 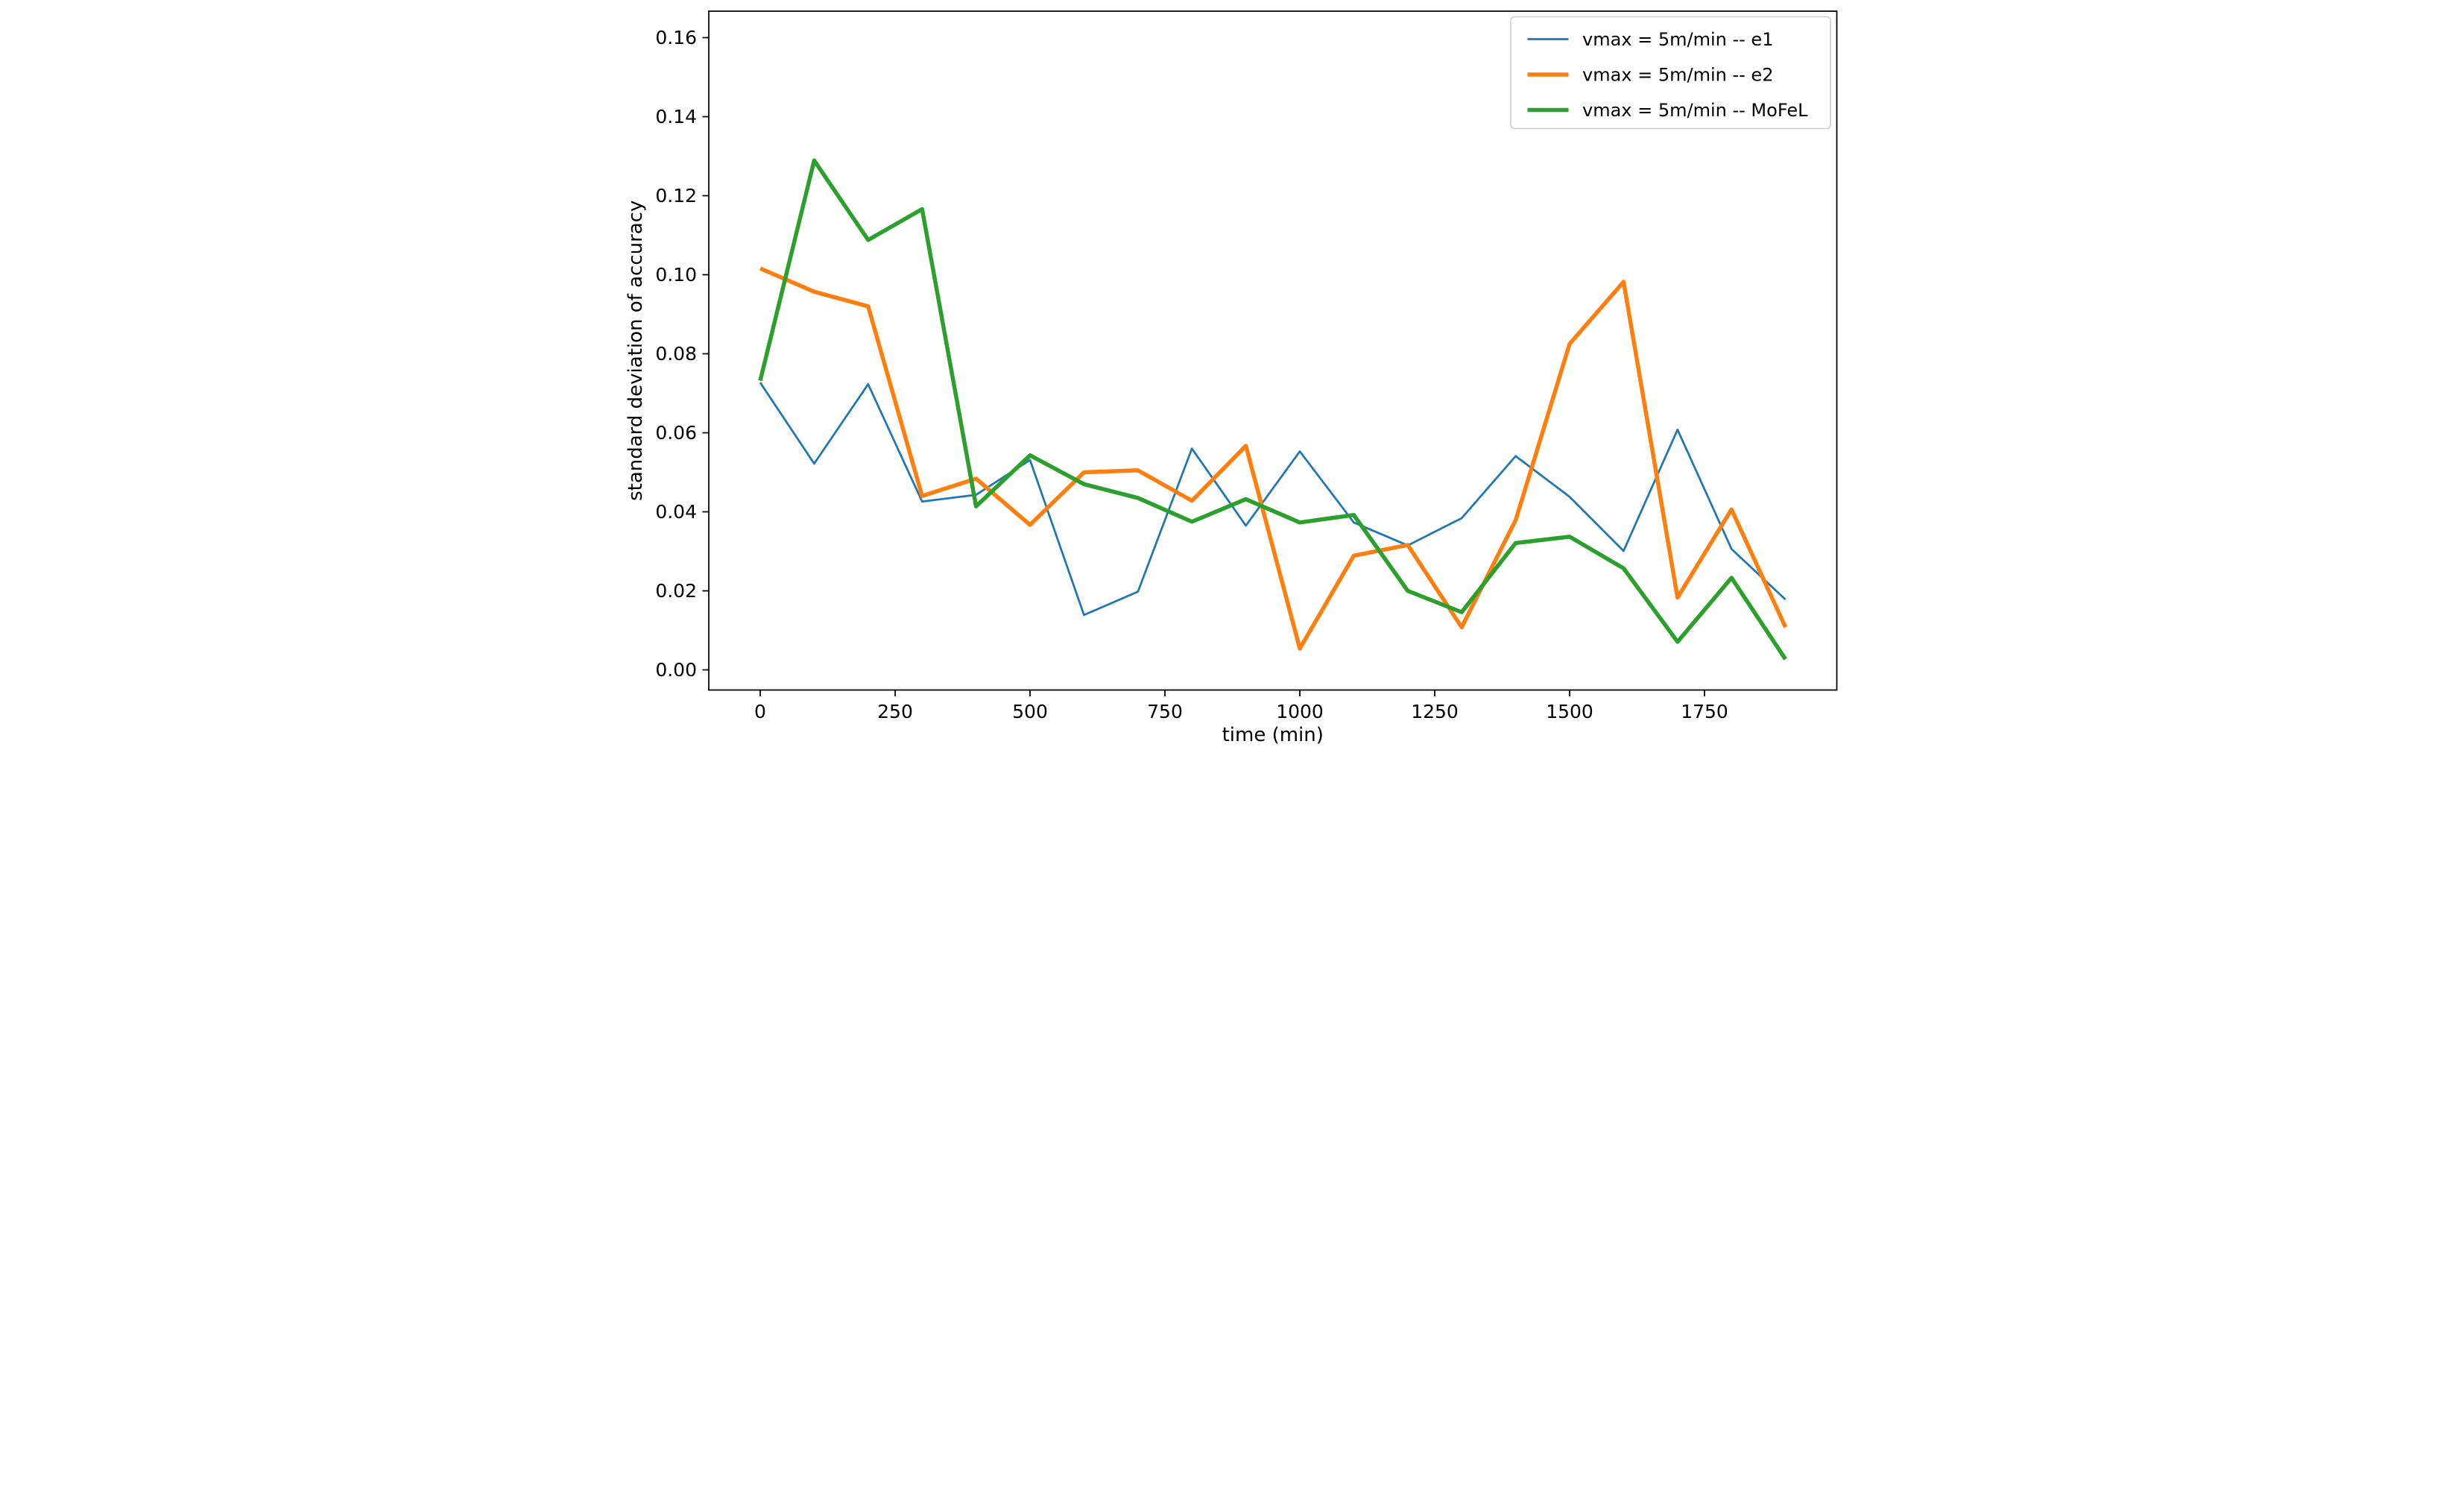 What do you see at coordinates (895, 711) in the screenshot?
I see `x-tick-label: 250` at bounding box center [895, 711].